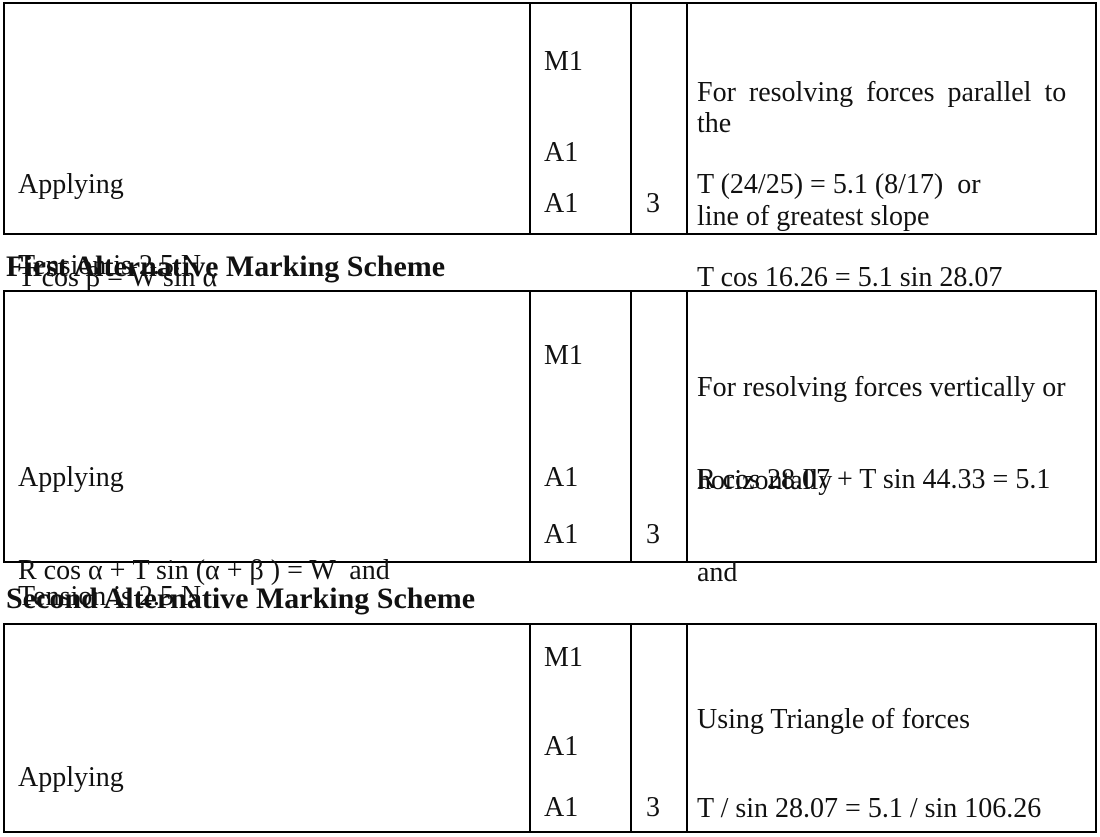  Describe the element at coordinates (204, 570) in the screenshot. I see `working-line: R cos α + T sin (α + β ) = W and` at that location.